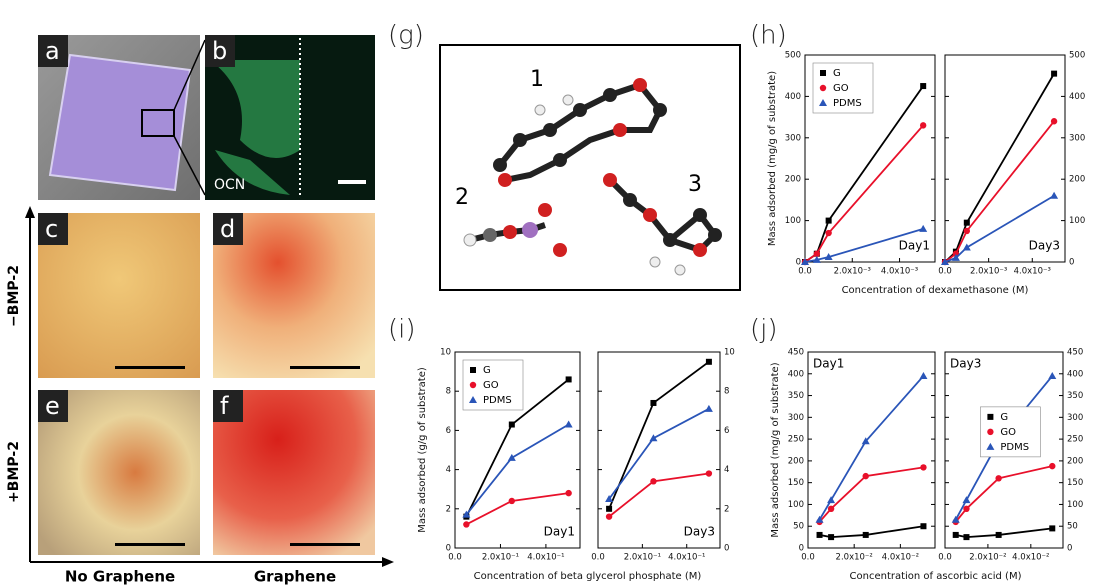 This screenshot has width=1097, height=586. Describe the element at coordinates (255, 127) in the screenshot. I see `cells` at that location.